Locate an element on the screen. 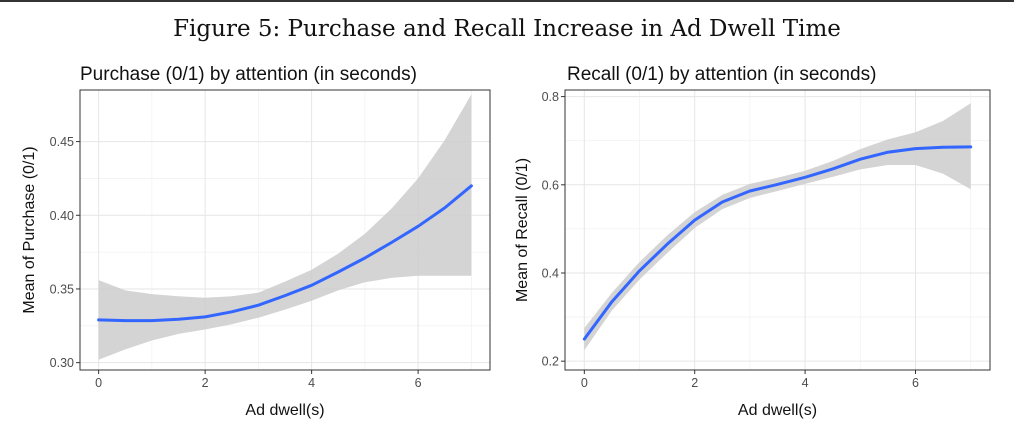  purchase-y-tick-label: 0.40 is located at coordinates (62, 216).